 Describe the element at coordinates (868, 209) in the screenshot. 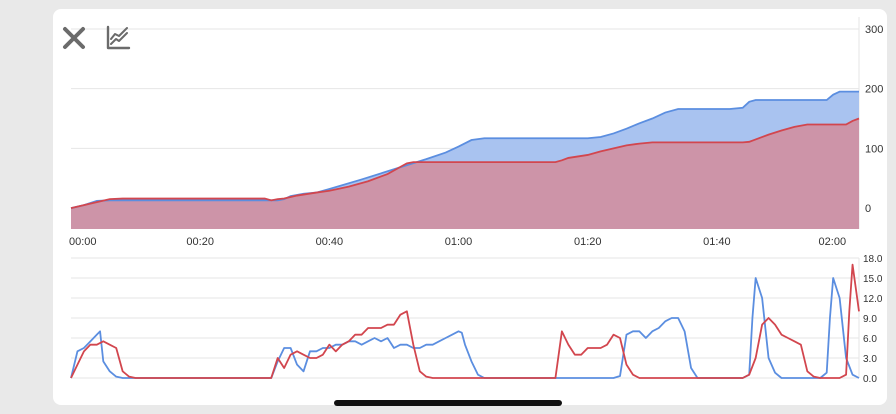

I see `top-y-tick-label: 0` at that location.